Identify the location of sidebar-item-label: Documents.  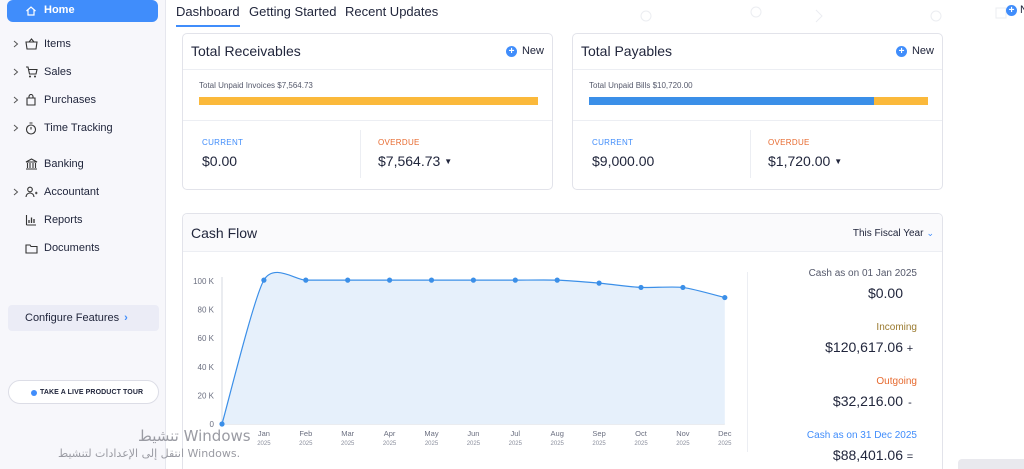
(72, 248).